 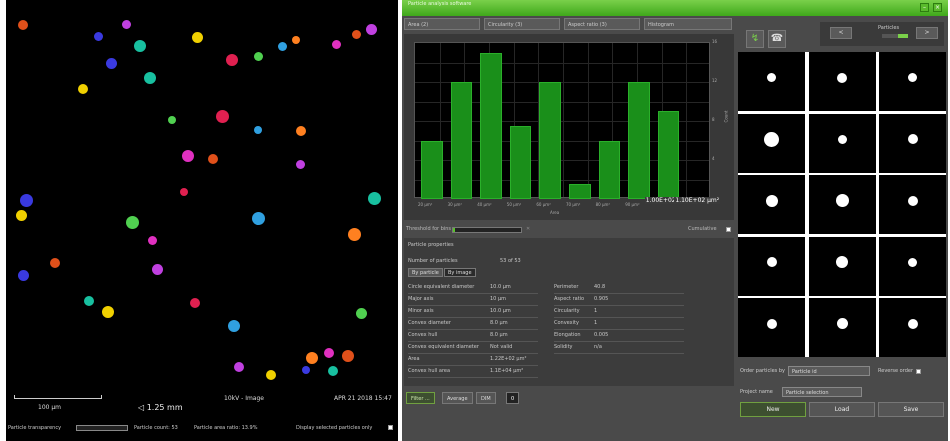 What do you see at coordinates (528, 229) in the screenshot?
I see `close-icon: ✕` at bounding box center [528, 229].